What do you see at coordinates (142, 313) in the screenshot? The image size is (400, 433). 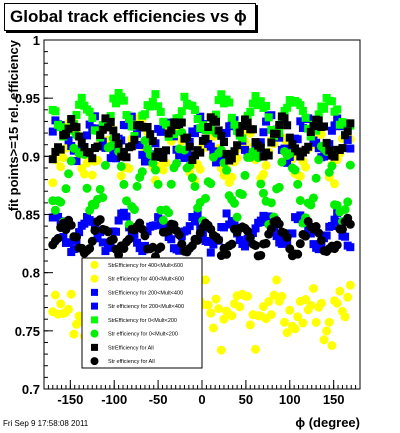 I see `legend-box` at bounding box center [142, 313].